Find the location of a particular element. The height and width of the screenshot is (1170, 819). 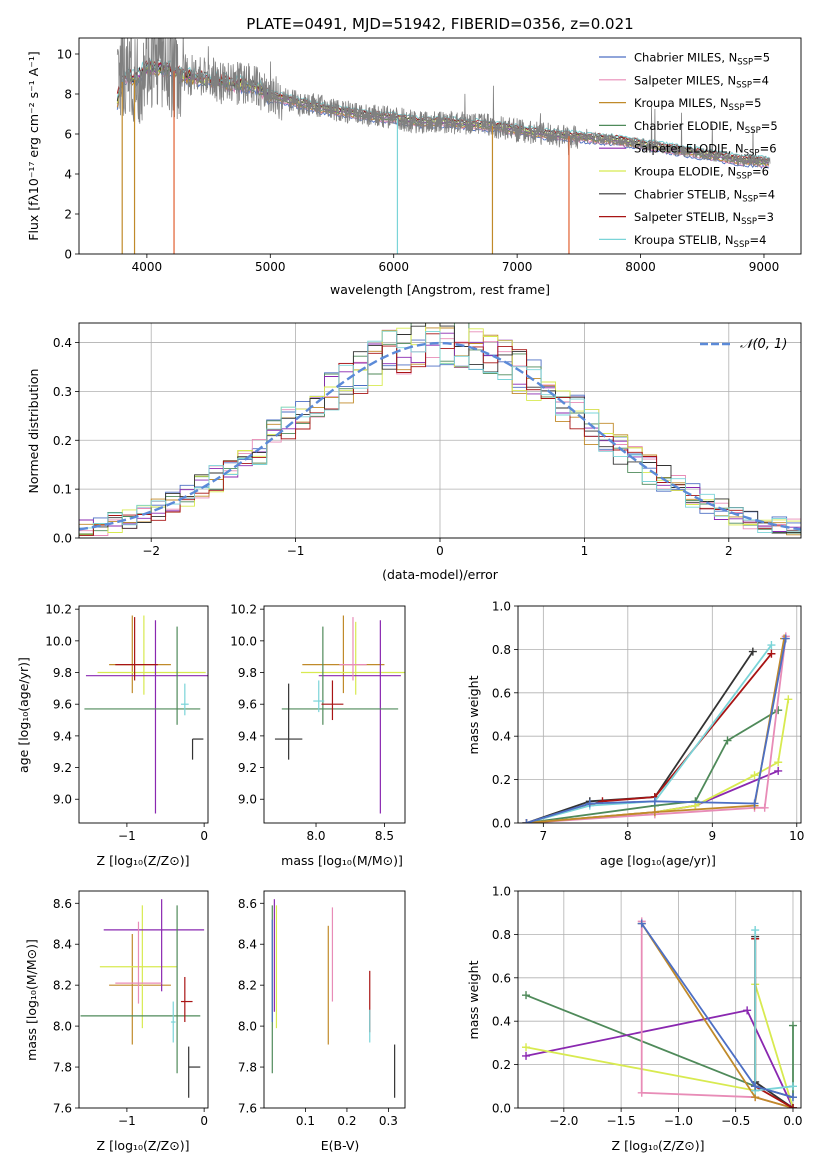

y-tick-label: 0.1 is located at coordinates (62, 490).